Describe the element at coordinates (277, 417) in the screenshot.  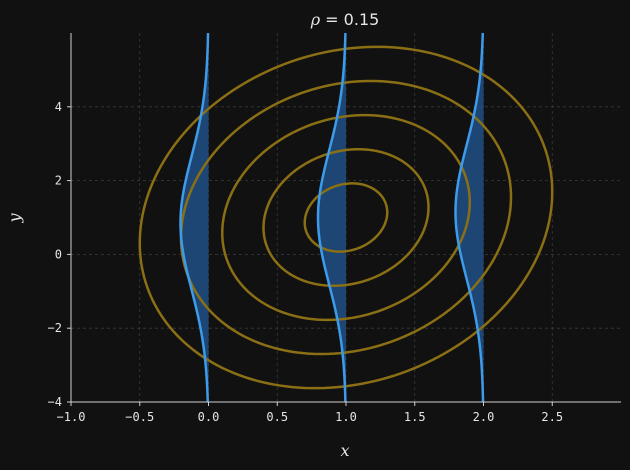
I see `x-tick-label: 0.5` at that location.